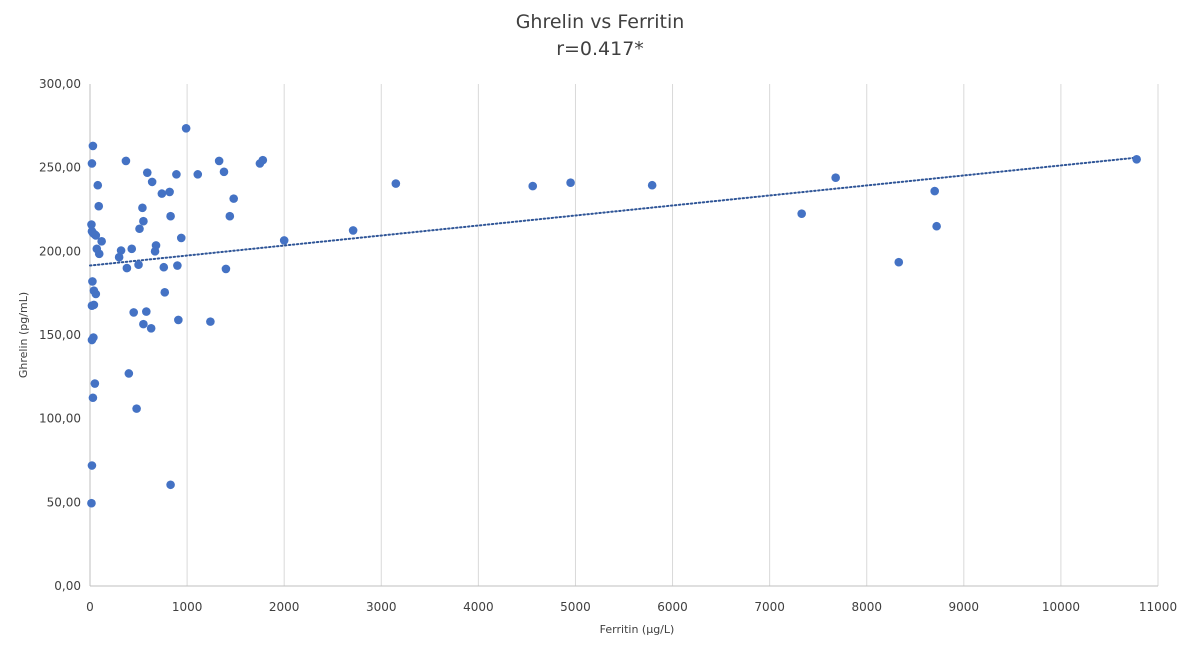 This screenshot has height=653, width=1200. Describe the element at coordinates (284, 607) in the screenshot. I see `x-tick-label: 2000` at that location.